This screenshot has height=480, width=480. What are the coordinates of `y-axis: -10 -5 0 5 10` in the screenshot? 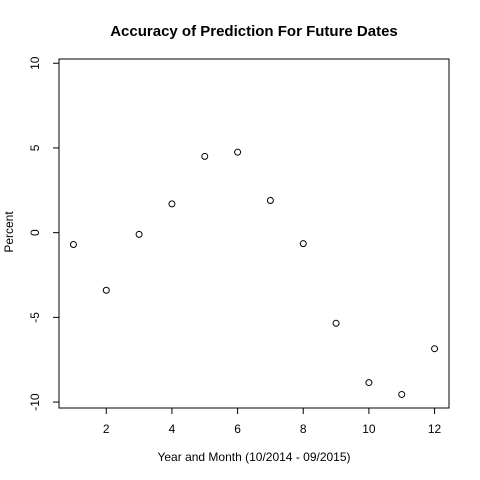 It's located at (43, 233).